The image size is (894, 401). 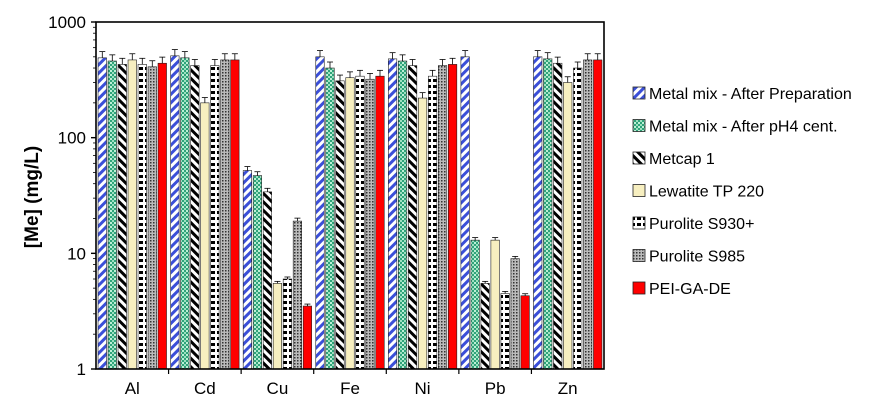 What do you see at coordinates (690, 289) in the screenshot?
I see `legend-label: PEI-GA-DE` at bounding box center [690, 289].